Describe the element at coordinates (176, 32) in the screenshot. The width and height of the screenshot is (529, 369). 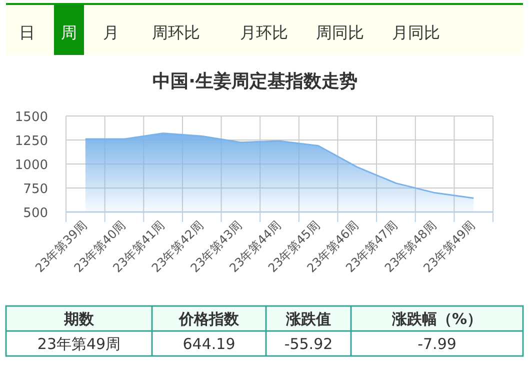
I see `text: 周环比` at that location.